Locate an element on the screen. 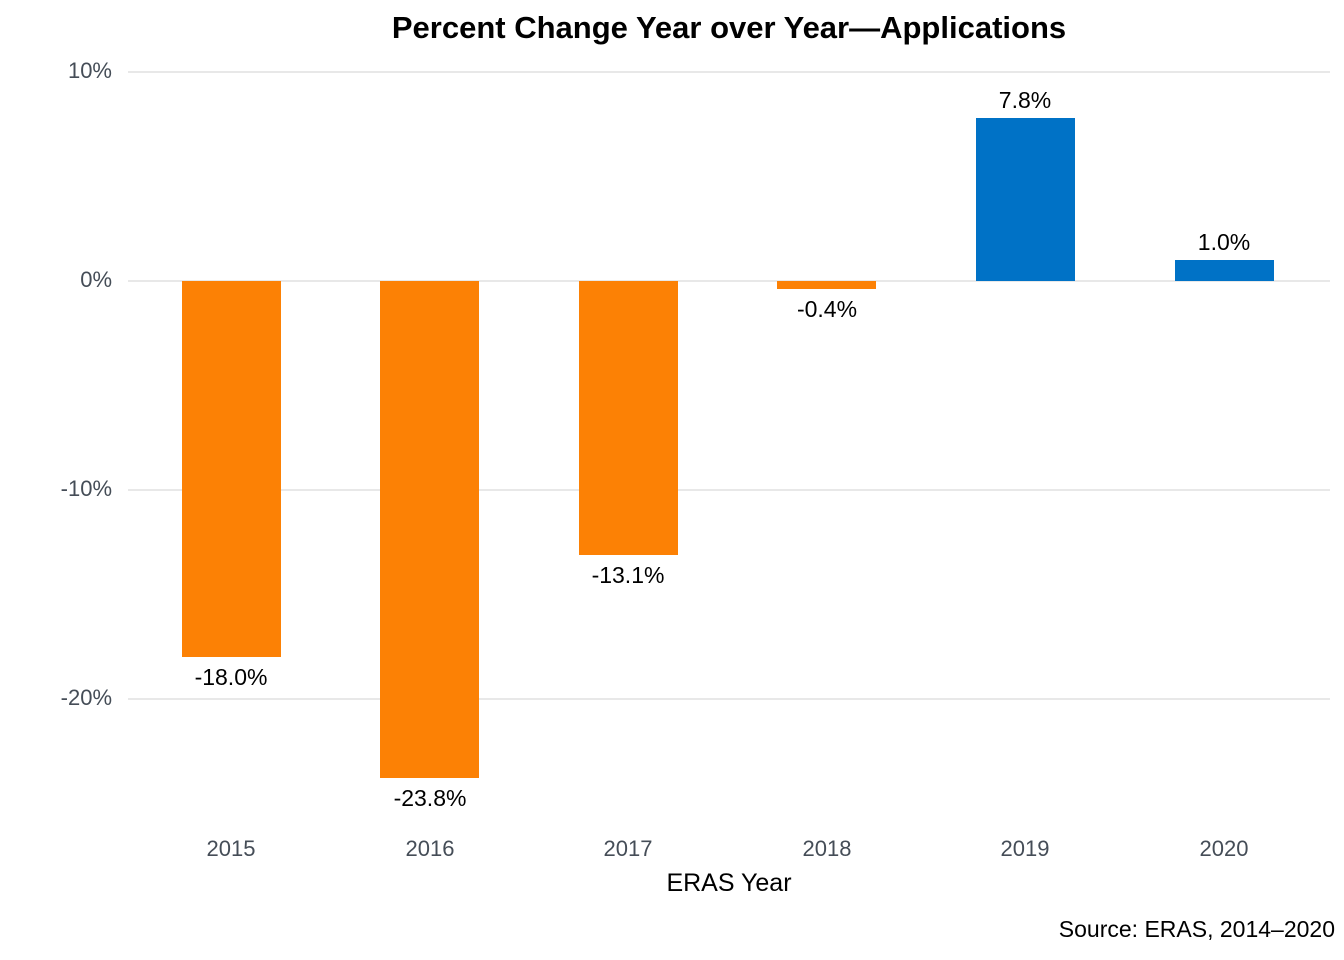  bar-value-label: -18.0% is located at coordinates (231, 677).